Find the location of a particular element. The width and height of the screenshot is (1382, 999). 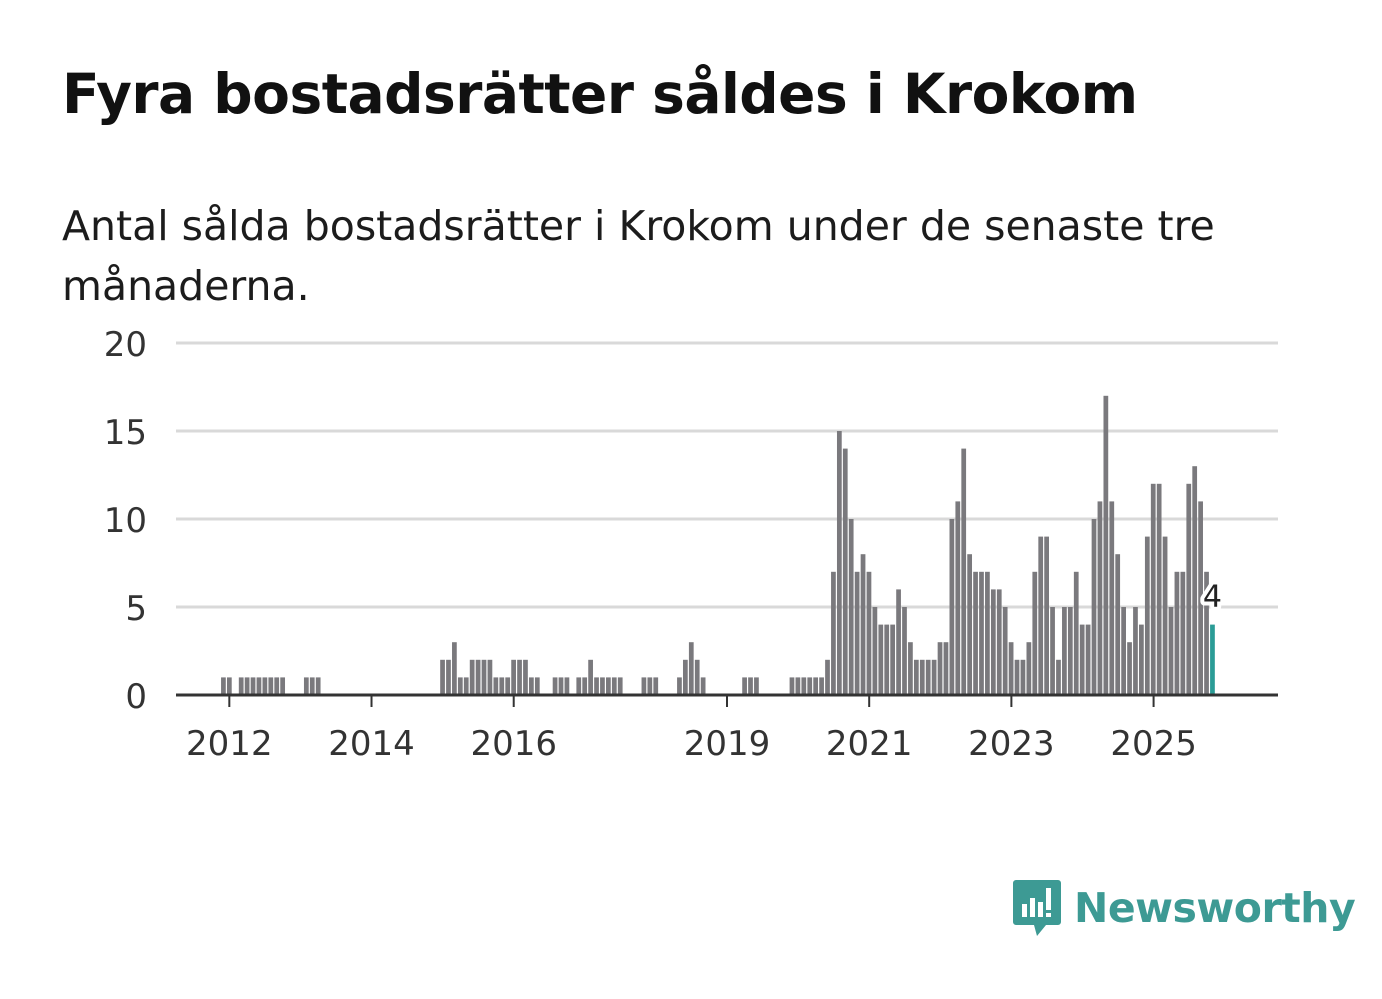

y-tick-label: 5 is located at coordinates (136, 609).